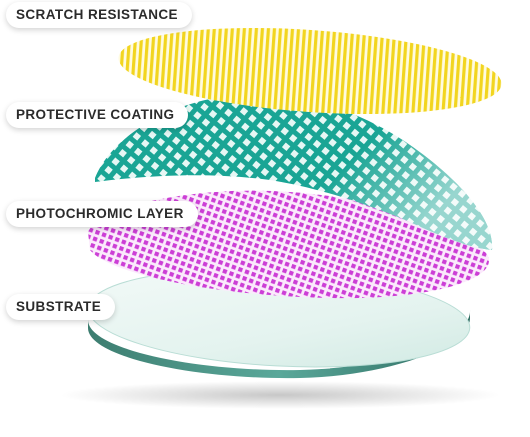 The height and width of the screenshot is (437, 530). Describe the element at coordinates (102, 214) in the screenshot. I see `label-photochromic-layer: PHOTOCHROMIC LAYER` at that location.